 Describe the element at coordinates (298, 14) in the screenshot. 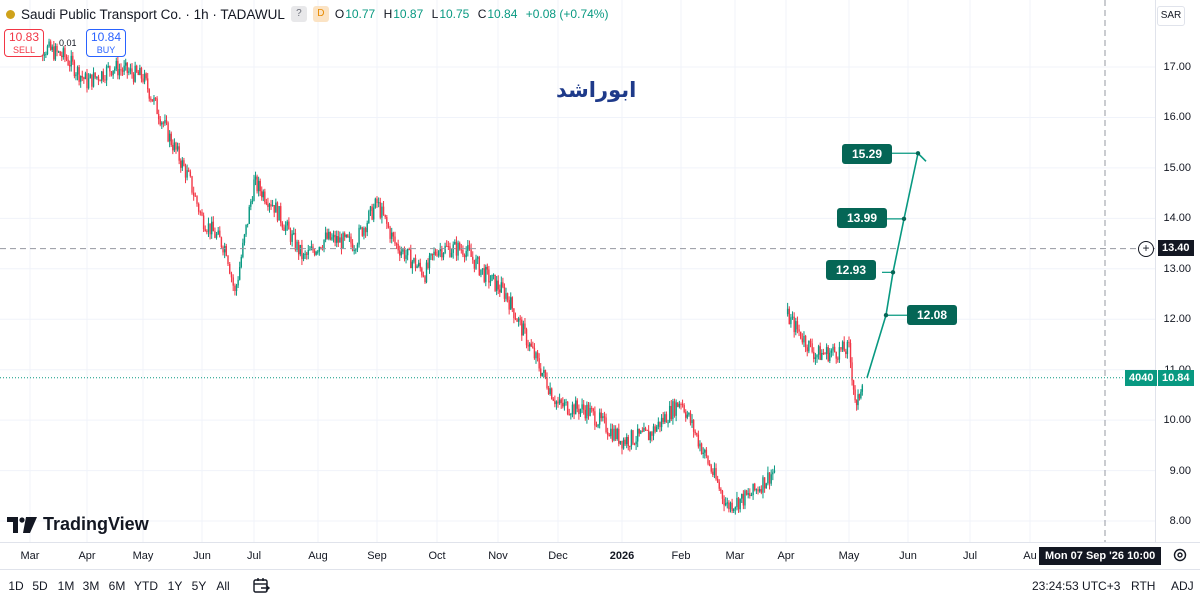

I see `info-badge: ?` at that location.